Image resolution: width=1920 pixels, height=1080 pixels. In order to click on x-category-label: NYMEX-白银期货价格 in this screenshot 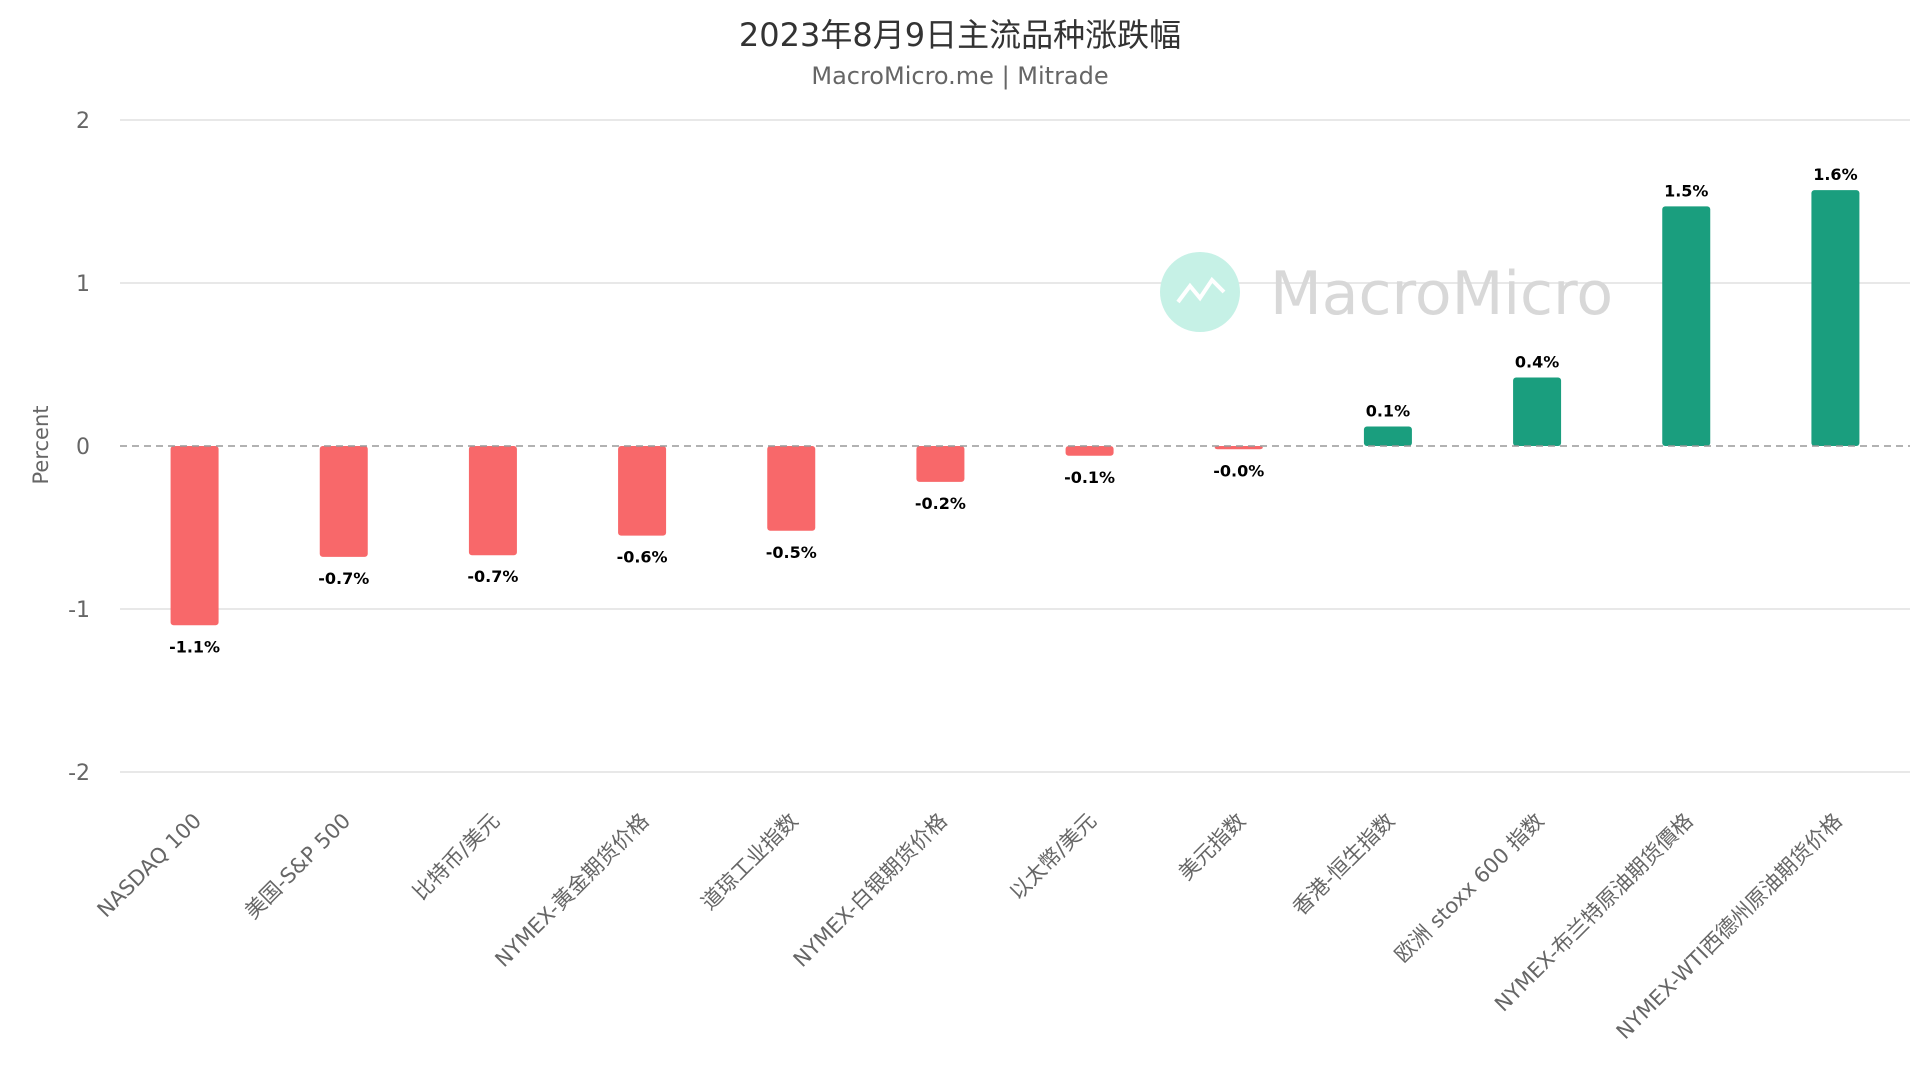, I will do `click(870, 890)`.